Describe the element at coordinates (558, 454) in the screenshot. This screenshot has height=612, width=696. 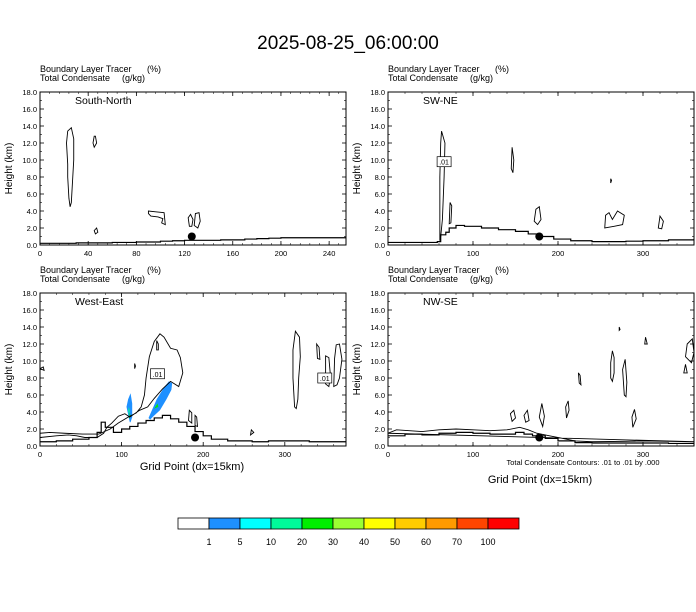
I see `x-tick-label: 200` at that location.